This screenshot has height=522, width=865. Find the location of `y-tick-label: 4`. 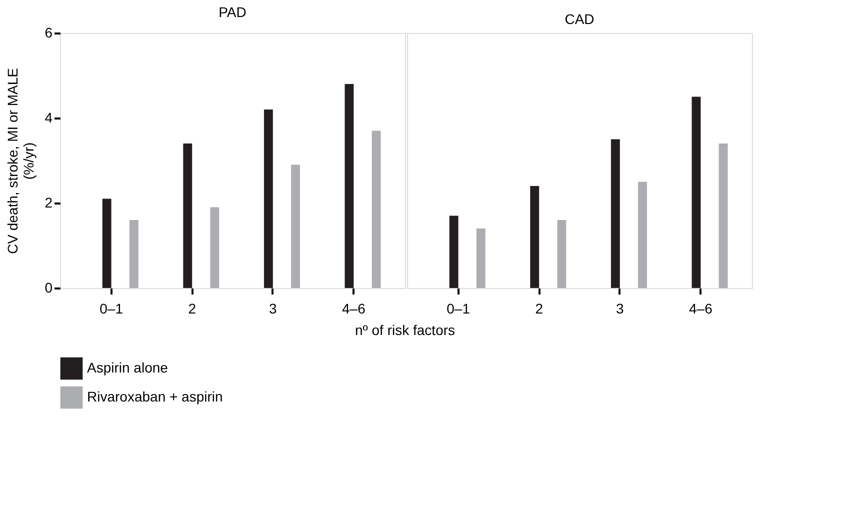

y-tick-label: 4 is located at coordinates (48, 118).